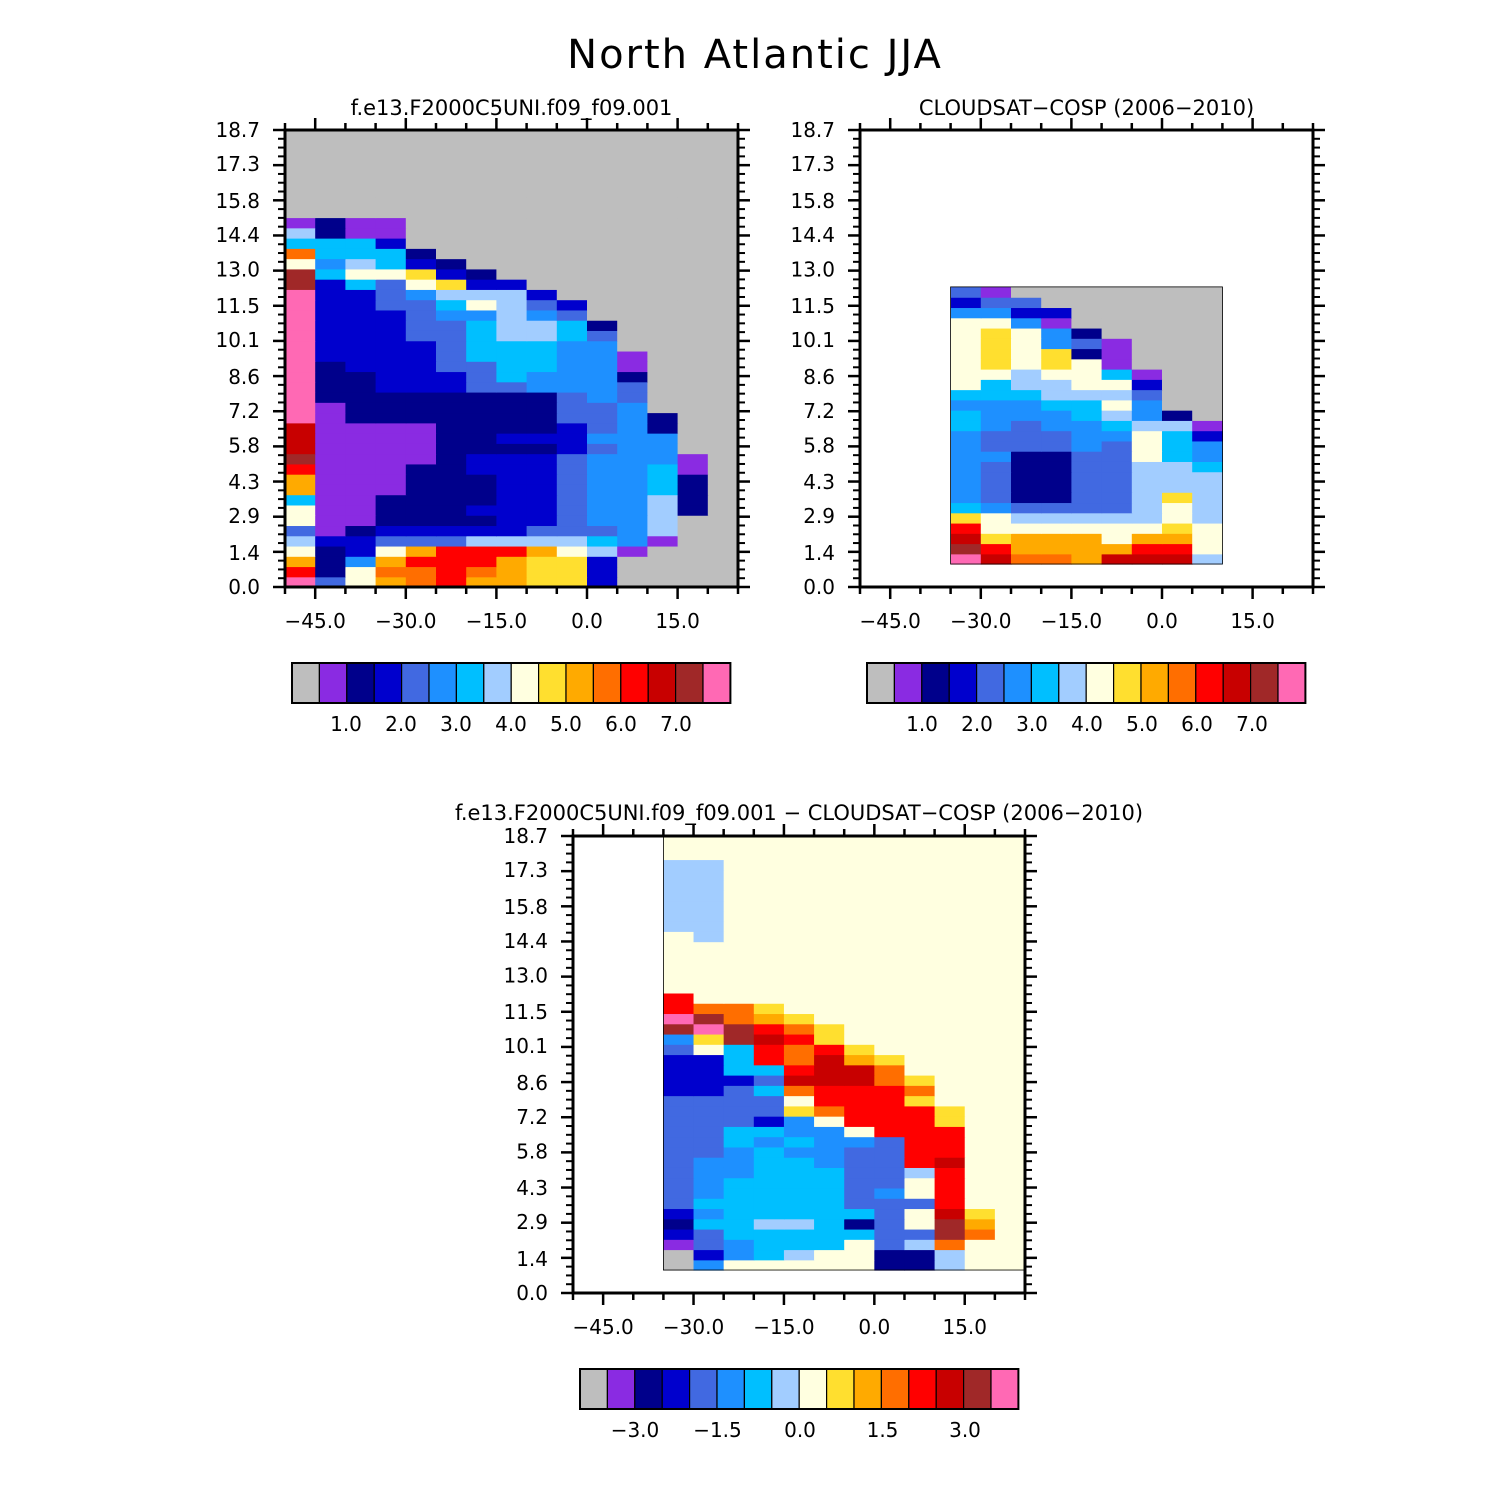  Describe the element at coordinates (405, 621) in the screenshot. I see `x-tick-label: −30.0` at that location.